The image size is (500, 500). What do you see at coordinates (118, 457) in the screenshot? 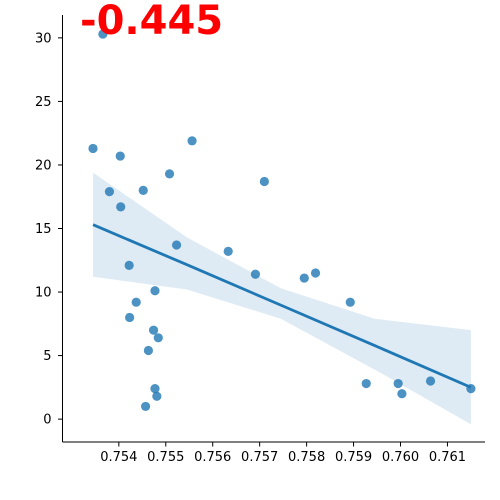
I see `x-tick-label: 0.754` at bounding box center [118, 457].